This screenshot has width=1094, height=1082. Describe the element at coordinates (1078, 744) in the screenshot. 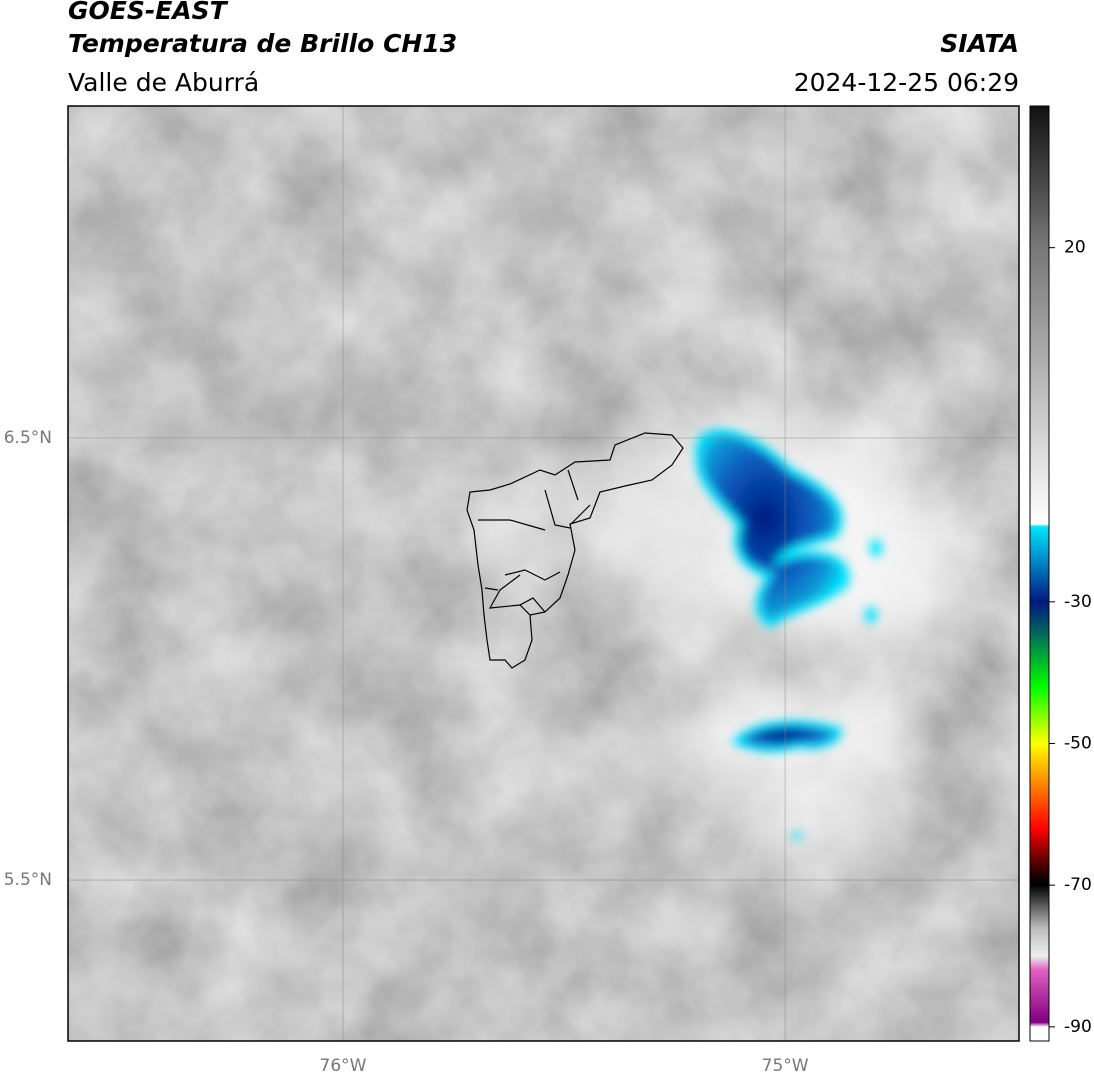

I see `colorbar-tick-label: -50` at that location.